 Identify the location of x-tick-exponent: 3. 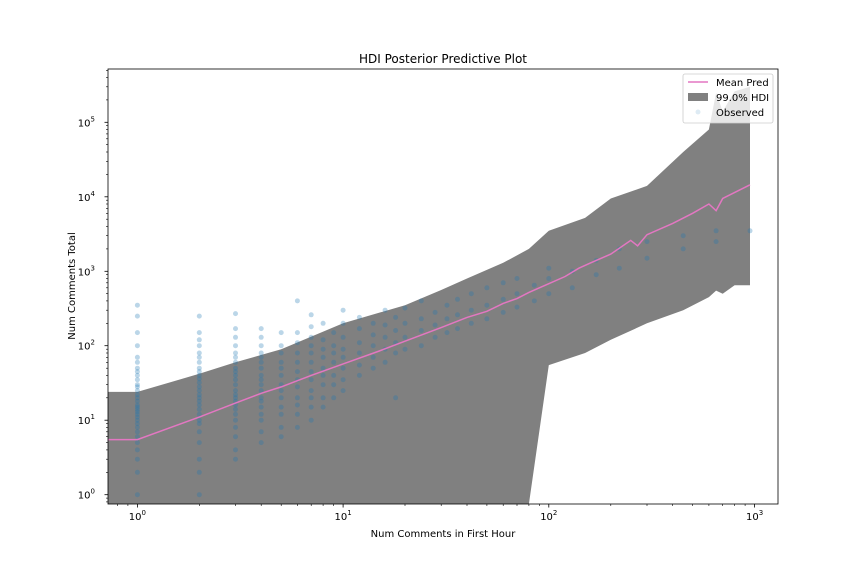
(761, 513).